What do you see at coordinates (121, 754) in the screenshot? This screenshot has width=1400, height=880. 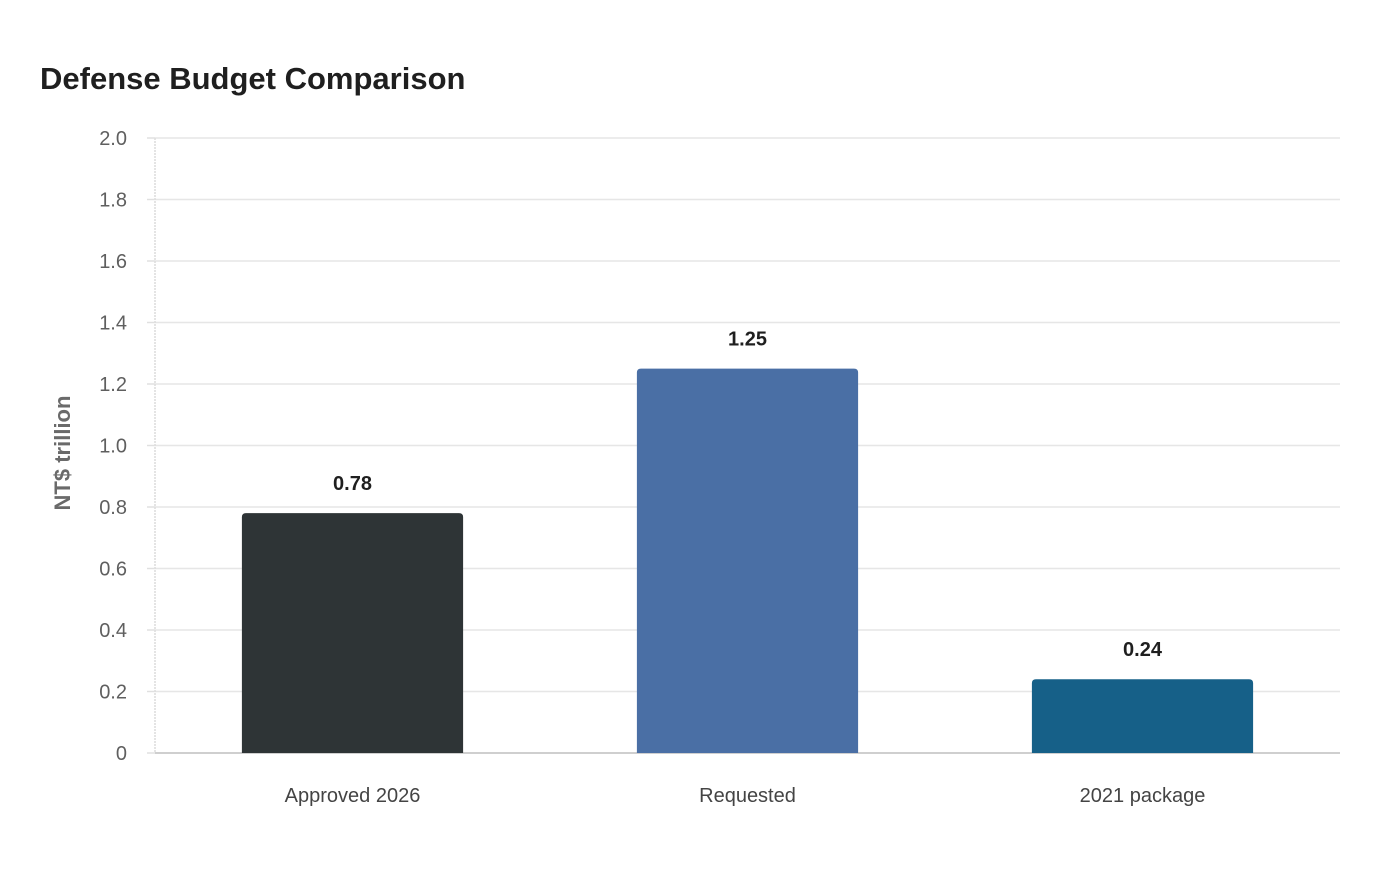 I see `y-tick-label: 0` at bounding box center [121, 754].